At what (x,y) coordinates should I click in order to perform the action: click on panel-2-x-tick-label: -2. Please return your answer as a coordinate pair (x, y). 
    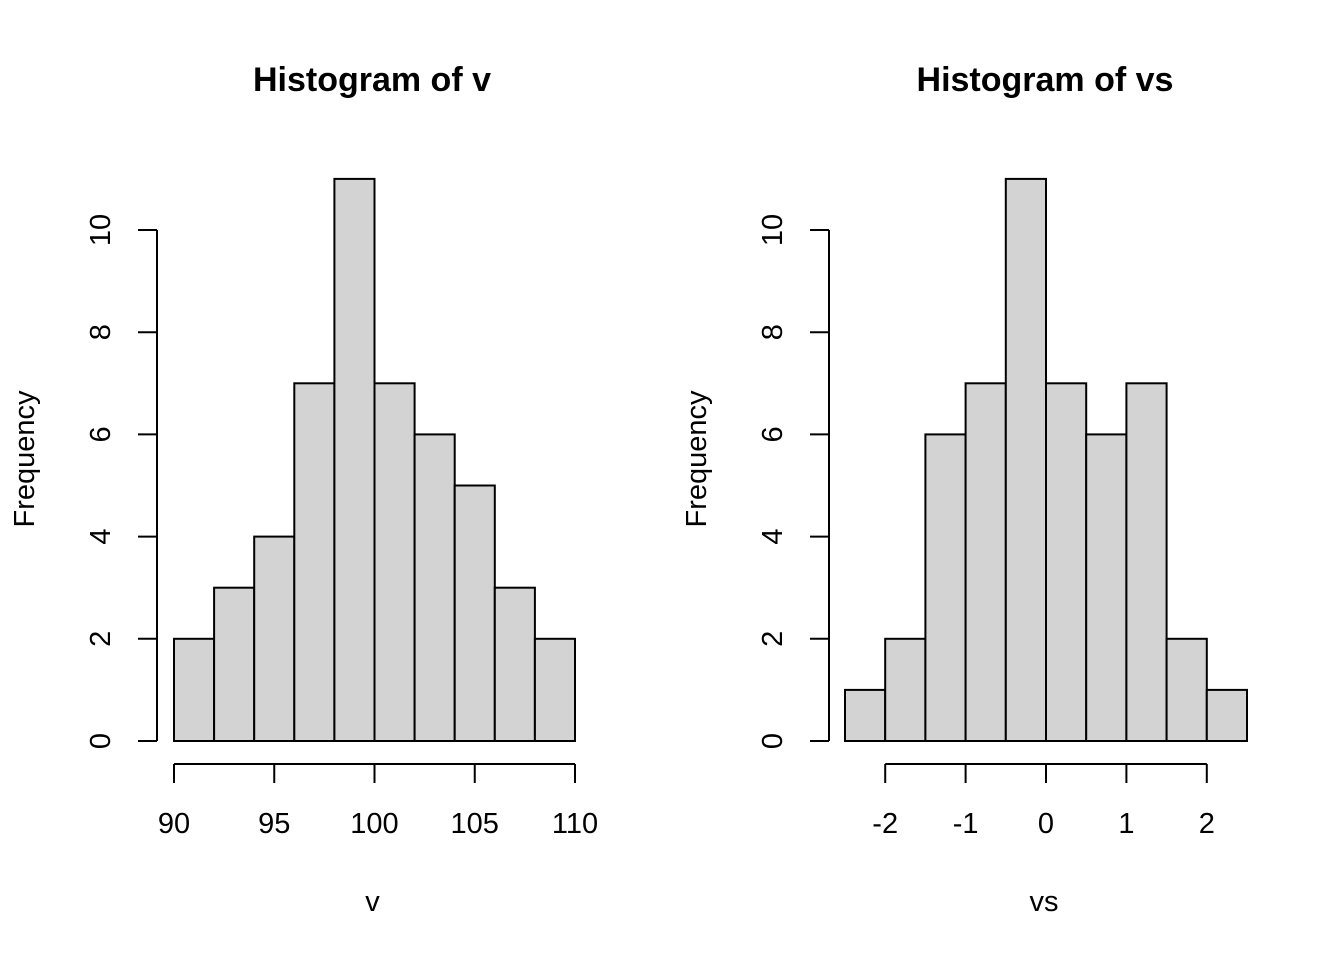
    Looking at the image, I should click on (885, 824).